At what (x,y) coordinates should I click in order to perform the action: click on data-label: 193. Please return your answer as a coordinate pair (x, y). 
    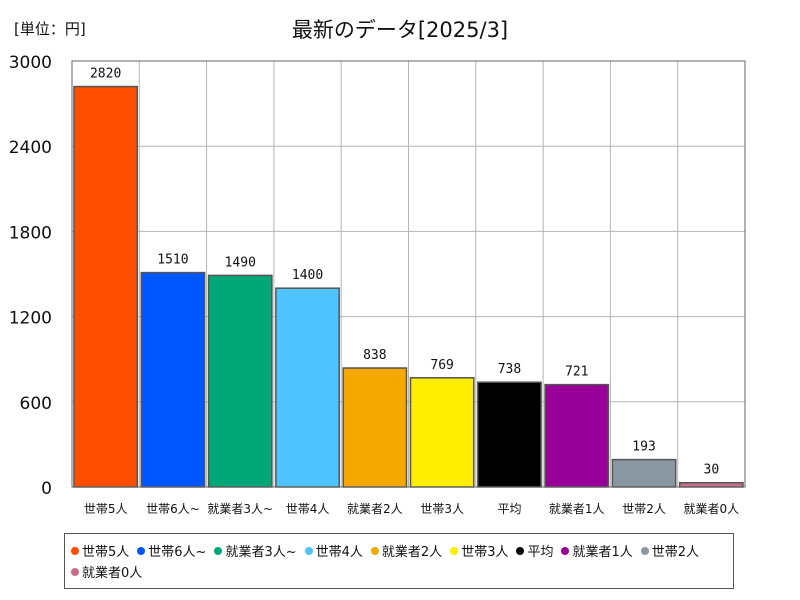
    Looking at the image, I should click on (643, 447).